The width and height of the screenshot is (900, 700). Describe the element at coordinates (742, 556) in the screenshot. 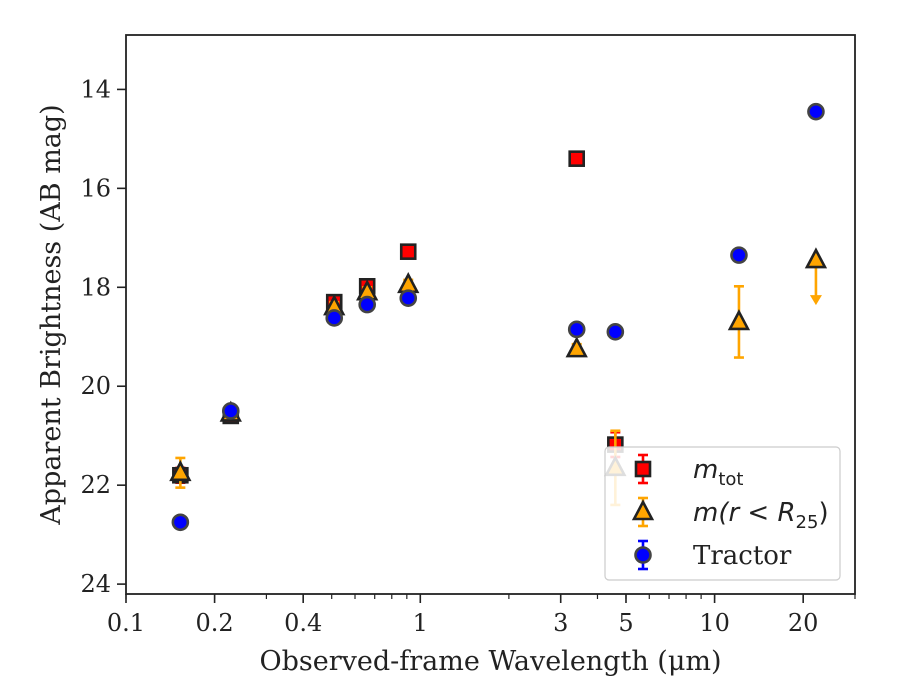

I see `legend-label: Tractor` at that location.